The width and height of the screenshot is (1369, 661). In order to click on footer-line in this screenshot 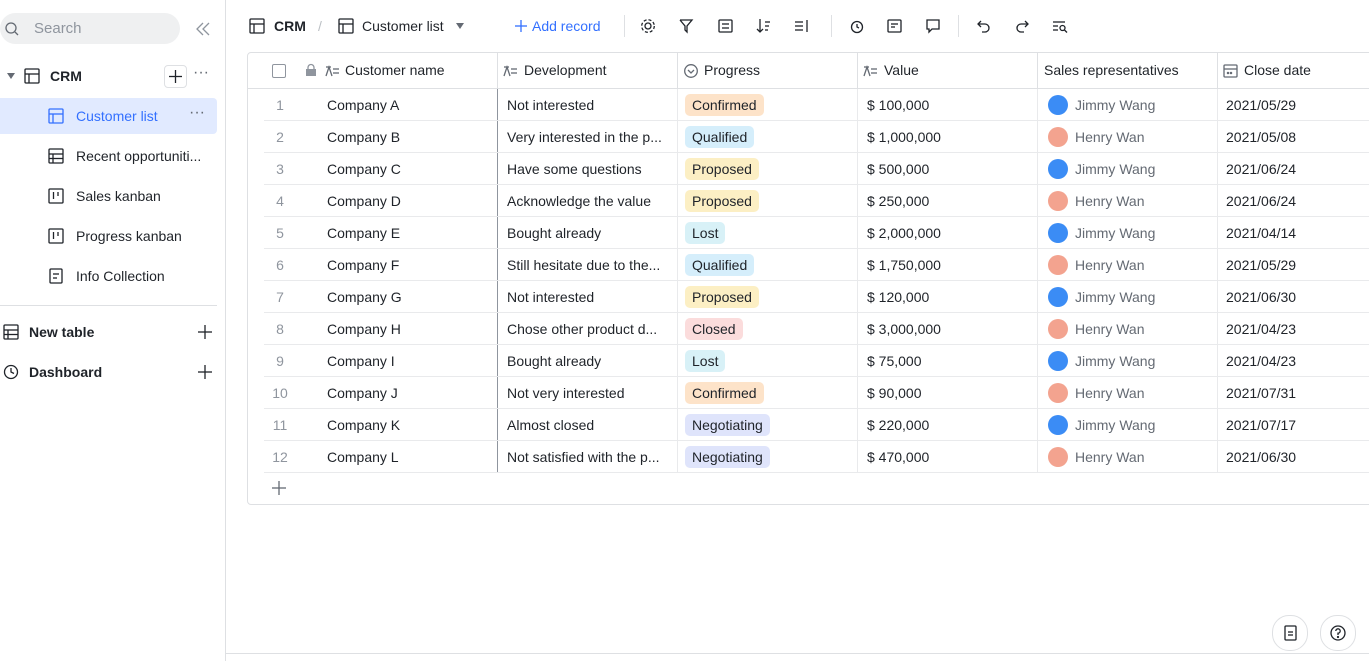, I will do `click(797, 653)`.